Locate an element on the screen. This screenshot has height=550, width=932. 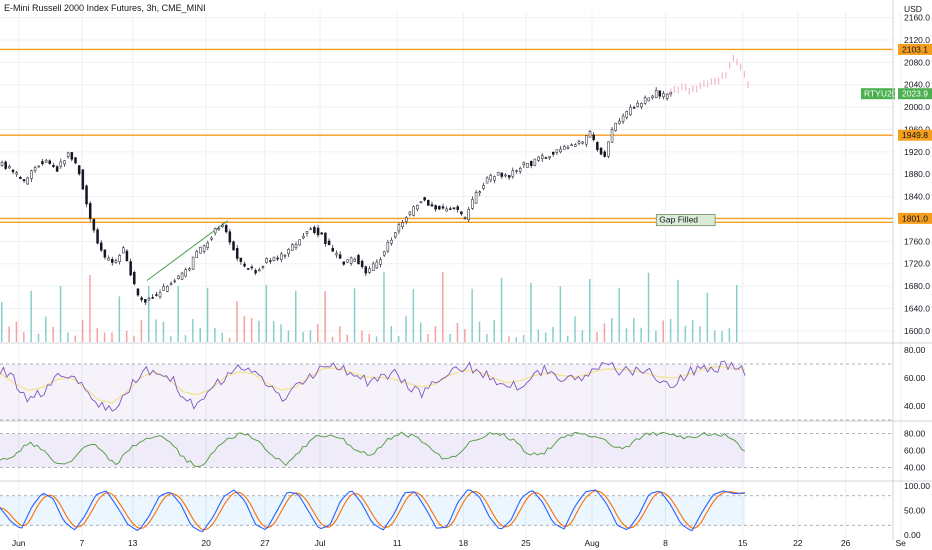
y-tick-label: 2120.0 is located at coordinates (917, 40).